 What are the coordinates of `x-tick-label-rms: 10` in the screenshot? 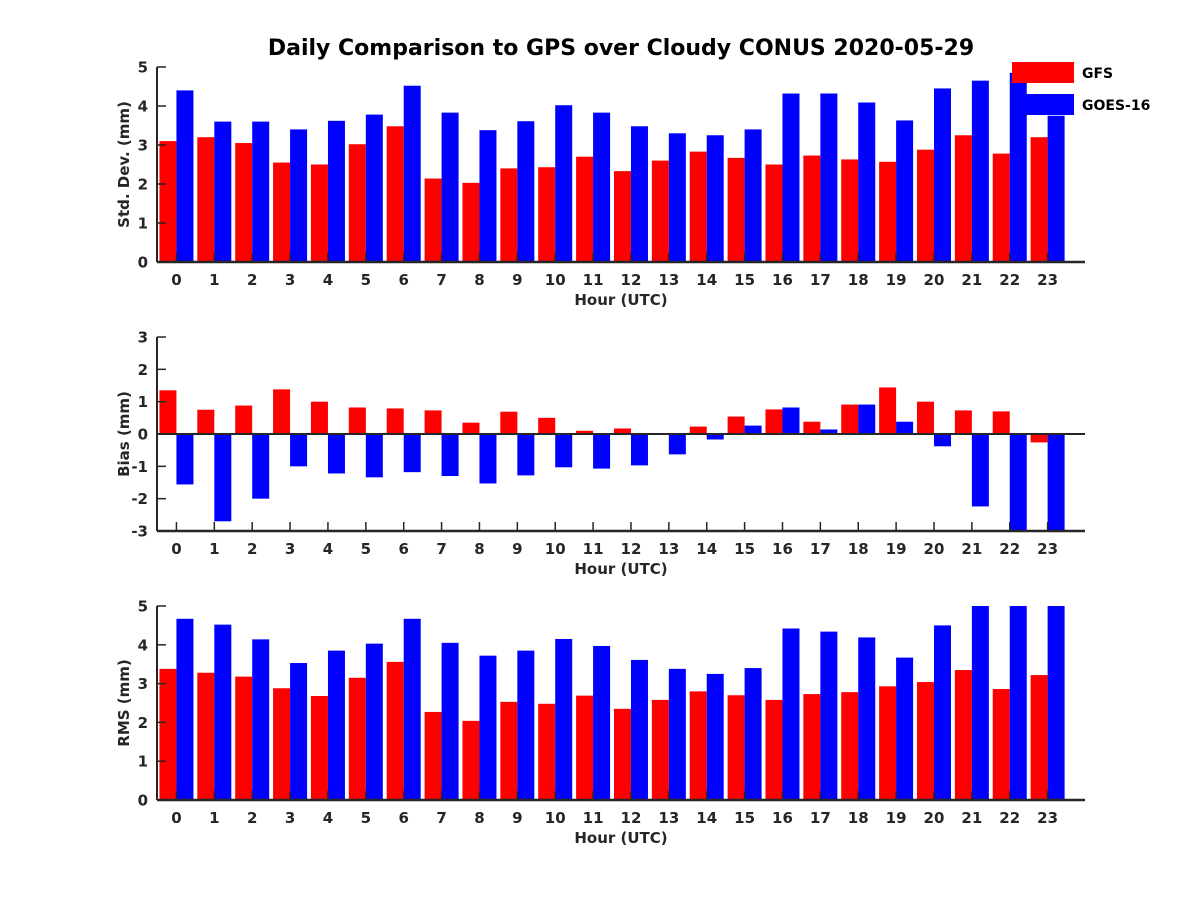 It's located at (555, 818).